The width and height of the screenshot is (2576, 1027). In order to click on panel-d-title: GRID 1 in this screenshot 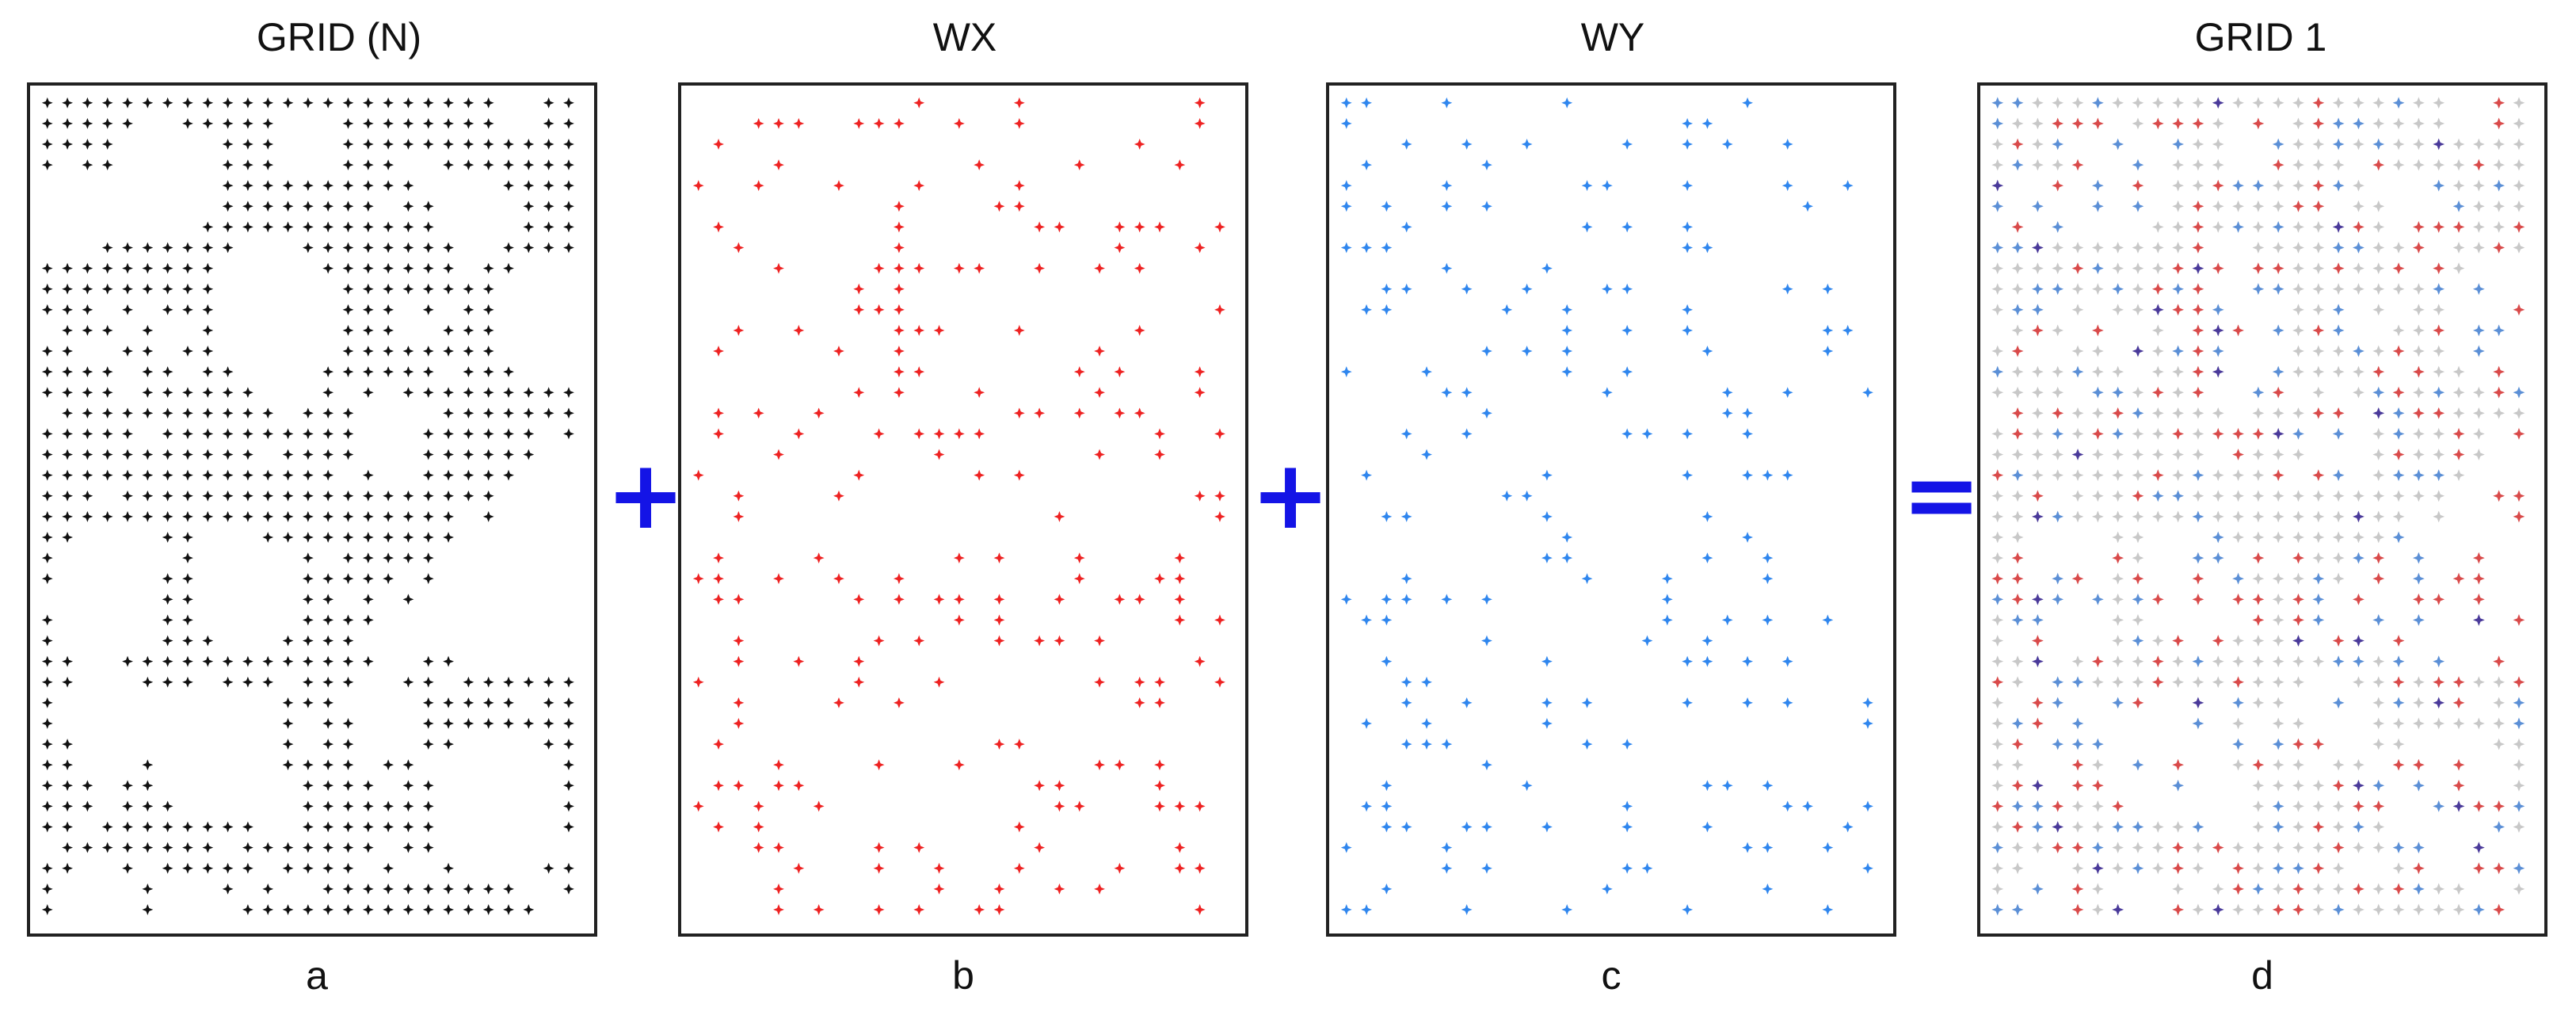, I will do `click(2261, 37)`.